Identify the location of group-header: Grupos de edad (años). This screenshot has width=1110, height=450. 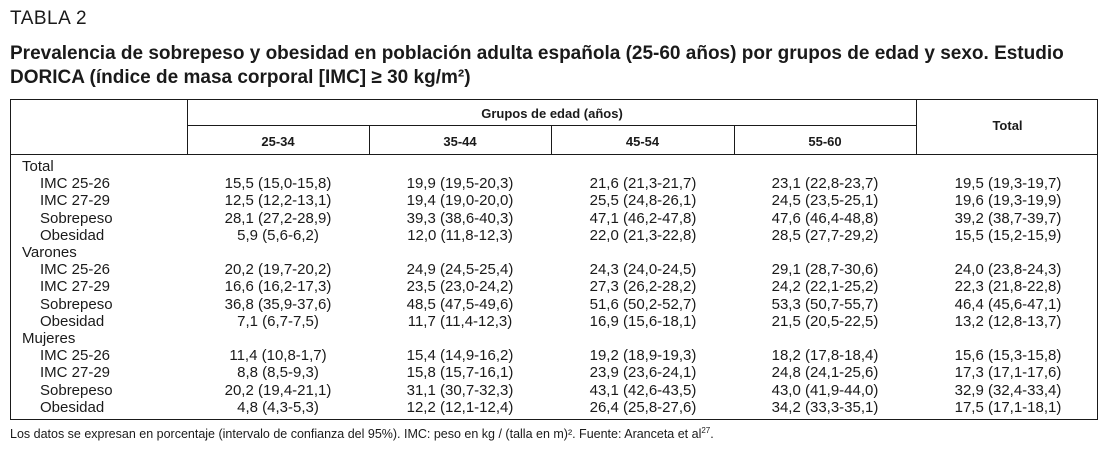
(552, 113).